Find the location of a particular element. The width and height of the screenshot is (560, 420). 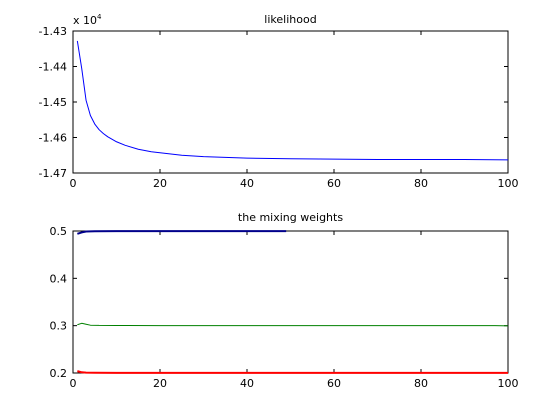

y-tick-label: 0.3 is located at coordinates (59, 326).